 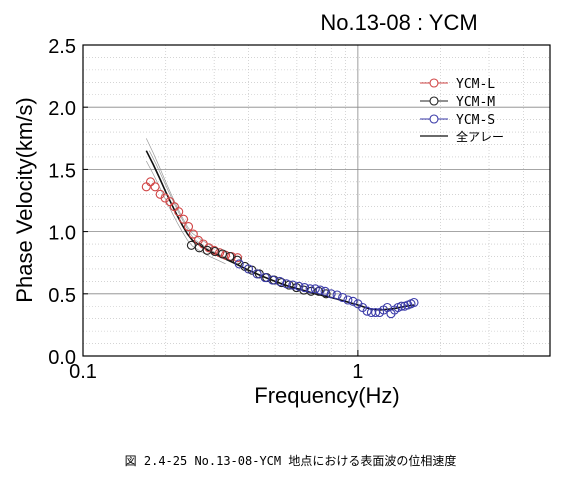 What do you see at coordinates (68, 202) in the screenshot?
I see `y-axis-ticks: 0.0 0.5 1.0 1.5 2.0 2.5` at bounding box center [68, 202].